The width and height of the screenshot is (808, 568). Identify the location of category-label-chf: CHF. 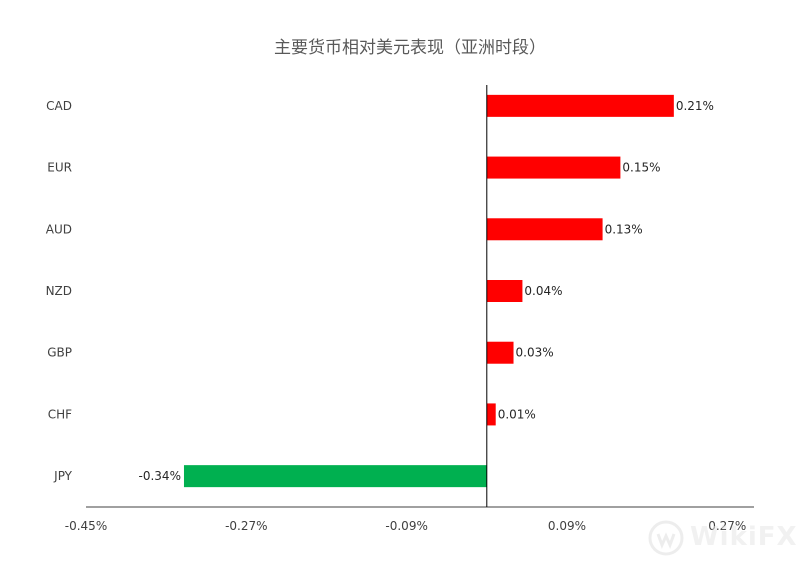
(60, 414).